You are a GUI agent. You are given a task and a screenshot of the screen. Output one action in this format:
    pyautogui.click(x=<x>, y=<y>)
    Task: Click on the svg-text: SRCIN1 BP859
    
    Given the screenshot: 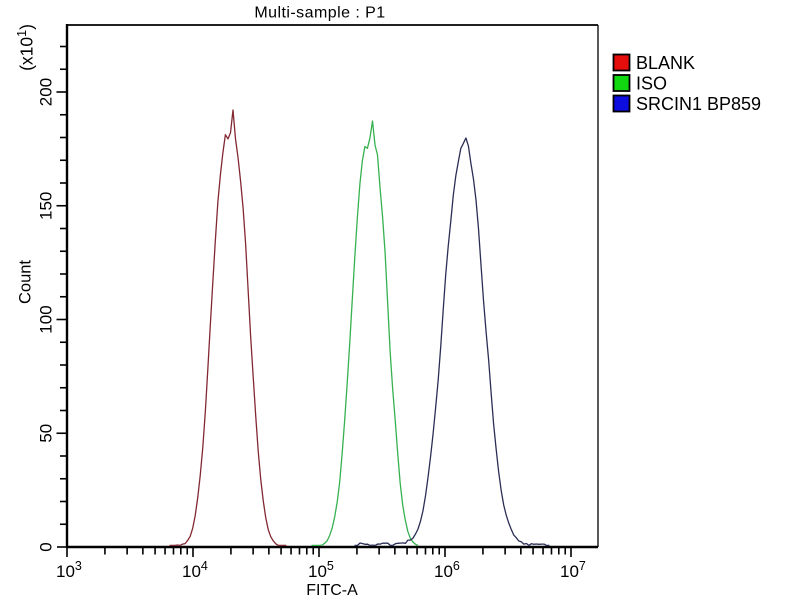 What is the action you would take?
    pyautogui.click(x=698, y=104)
    